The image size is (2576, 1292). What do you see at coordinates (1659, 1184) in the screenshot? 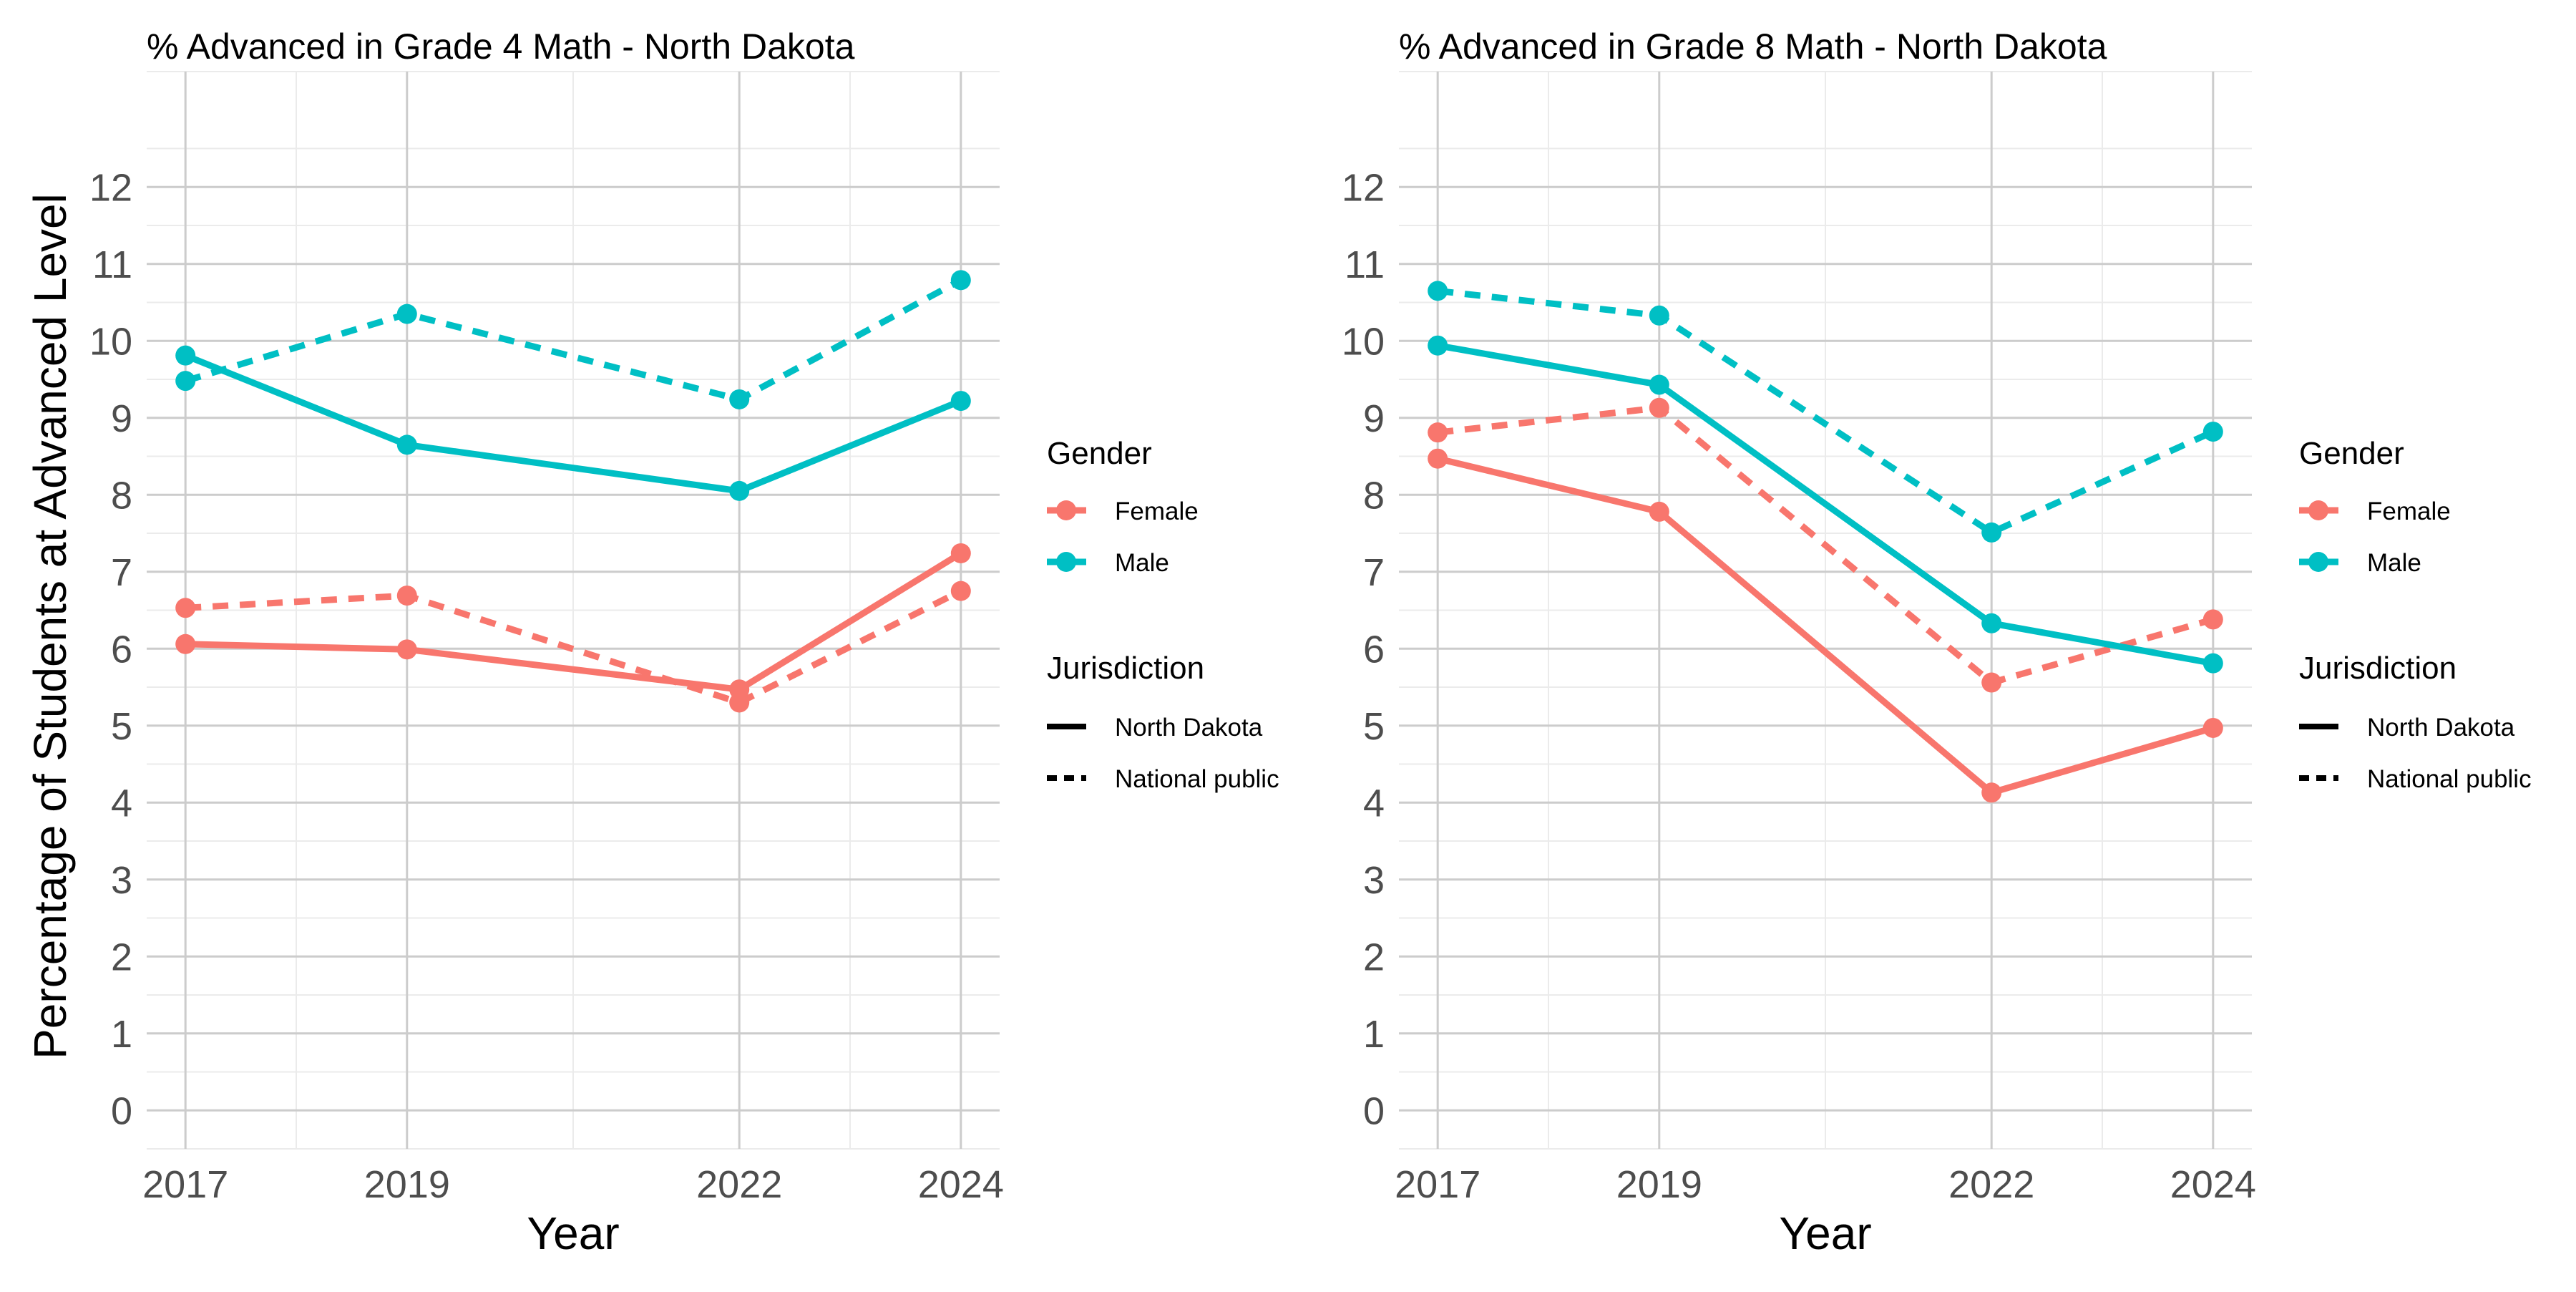
I see `x-tick-label: 2019` at bounding box center [1659, 1184].